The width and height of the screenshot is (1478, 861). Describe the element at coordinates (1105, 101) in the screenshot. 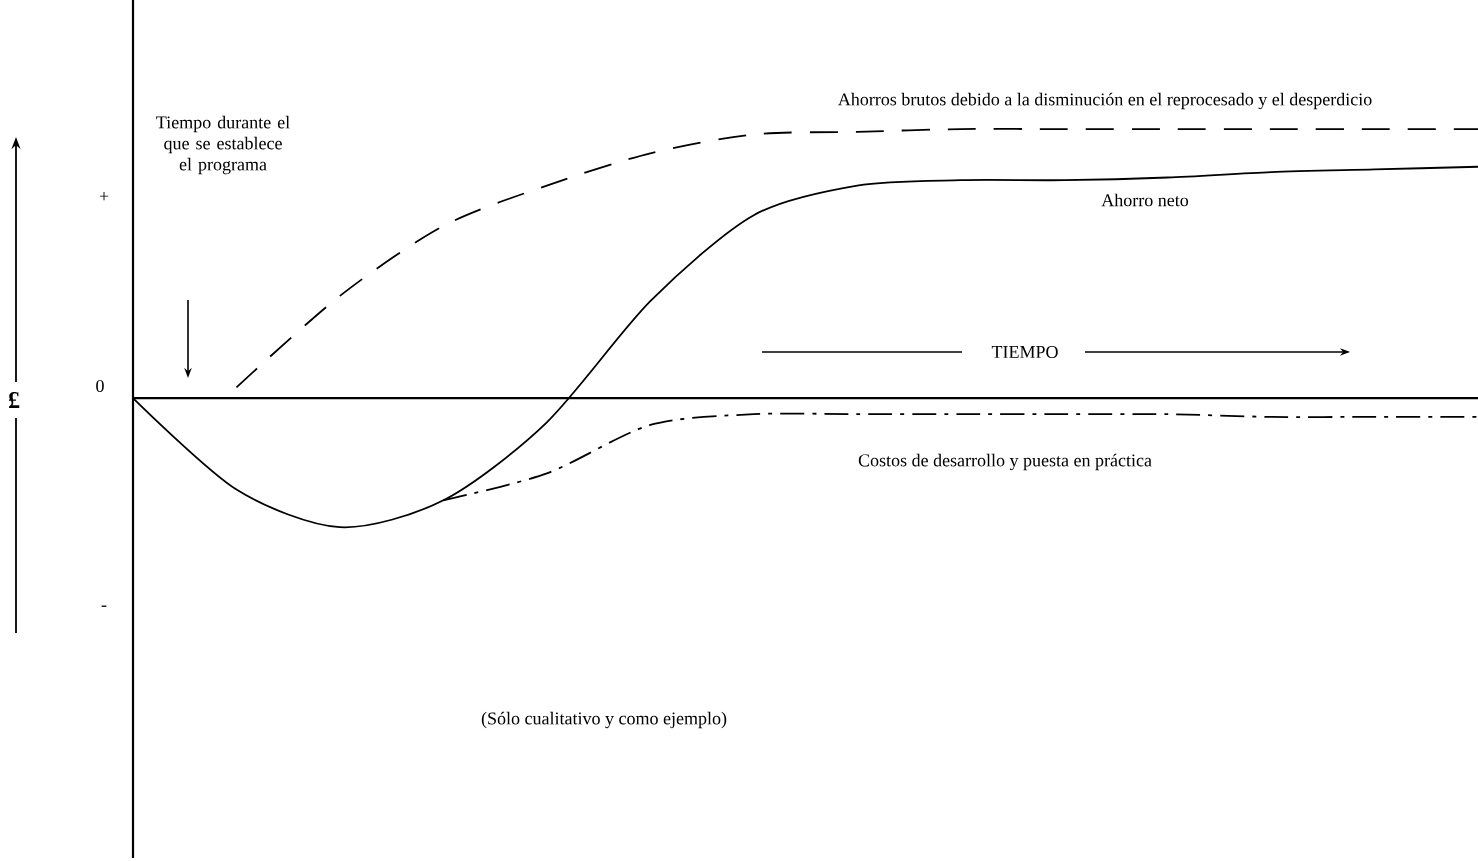

I see `series-label: Ahorros brutos debido a la disminución en el reprocesado y el desperdicio` at that location.